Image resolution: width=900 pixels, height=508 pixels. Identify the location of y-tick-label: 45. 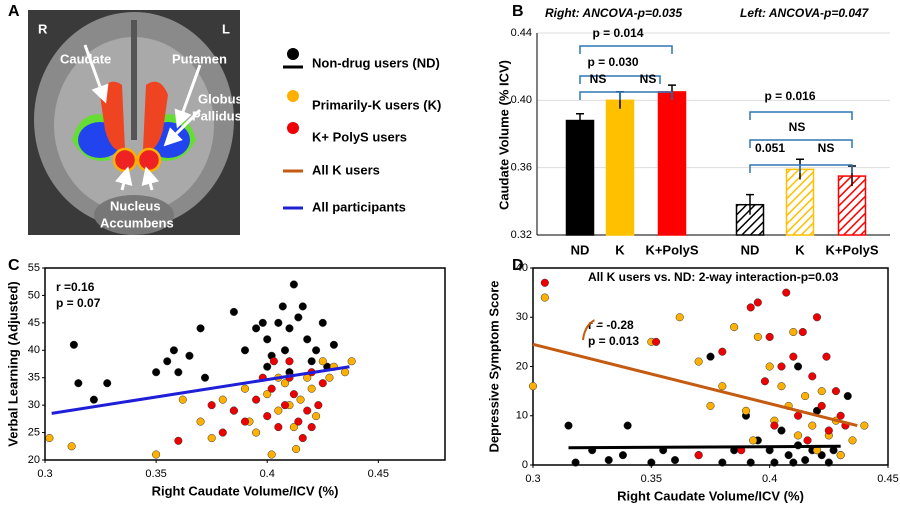
(34, 323).